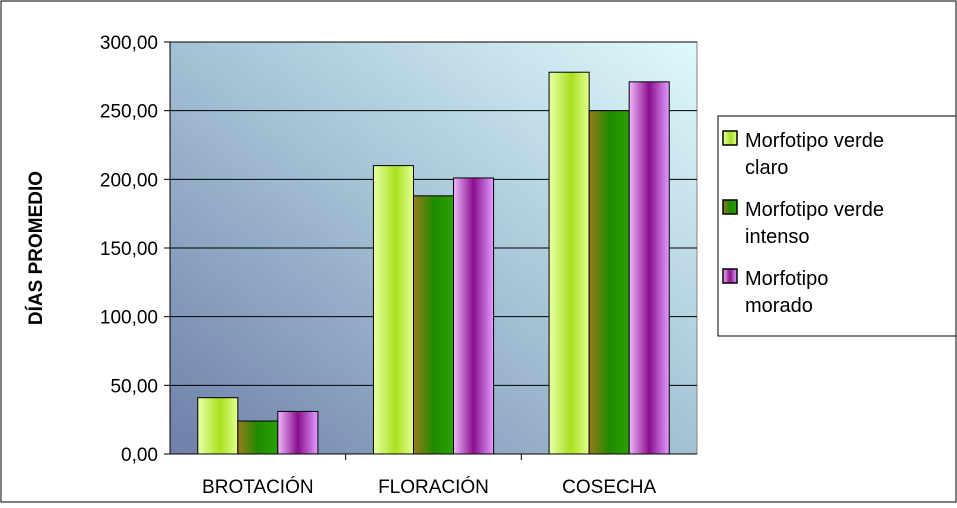 This screenshot has width=957, height=508. Describe the element at coordinates (129, 180) in the screenshot. I see `y-tick-label: 200,00` at that location.